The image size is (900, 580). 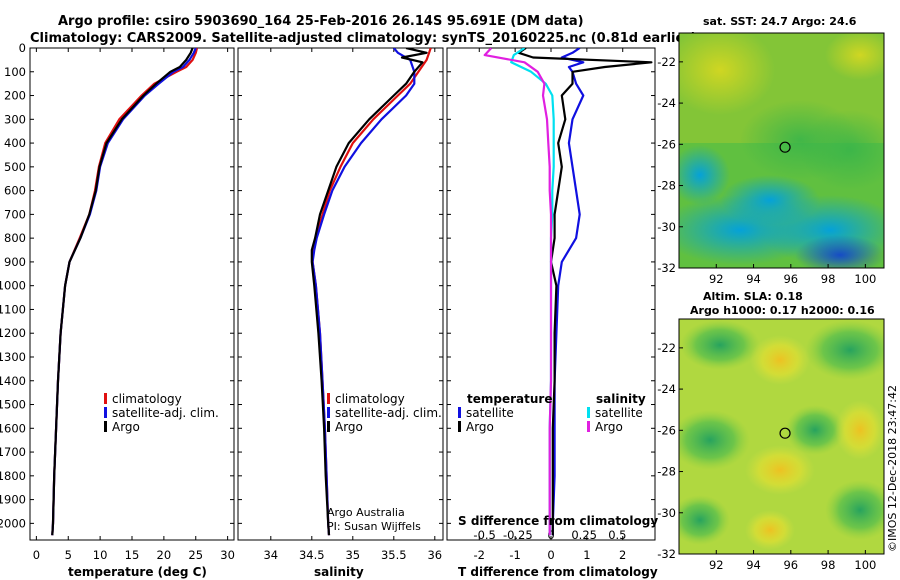 What do you see at coordinates (13, 357) in the screenshot?
I see `depth-tick-label: 1300` at bounding box center [13, 357].